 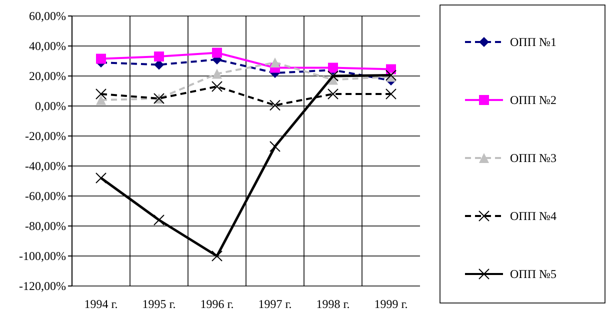 I want to click on y-tick-label: -120,00%, so click(x=42, y=286).